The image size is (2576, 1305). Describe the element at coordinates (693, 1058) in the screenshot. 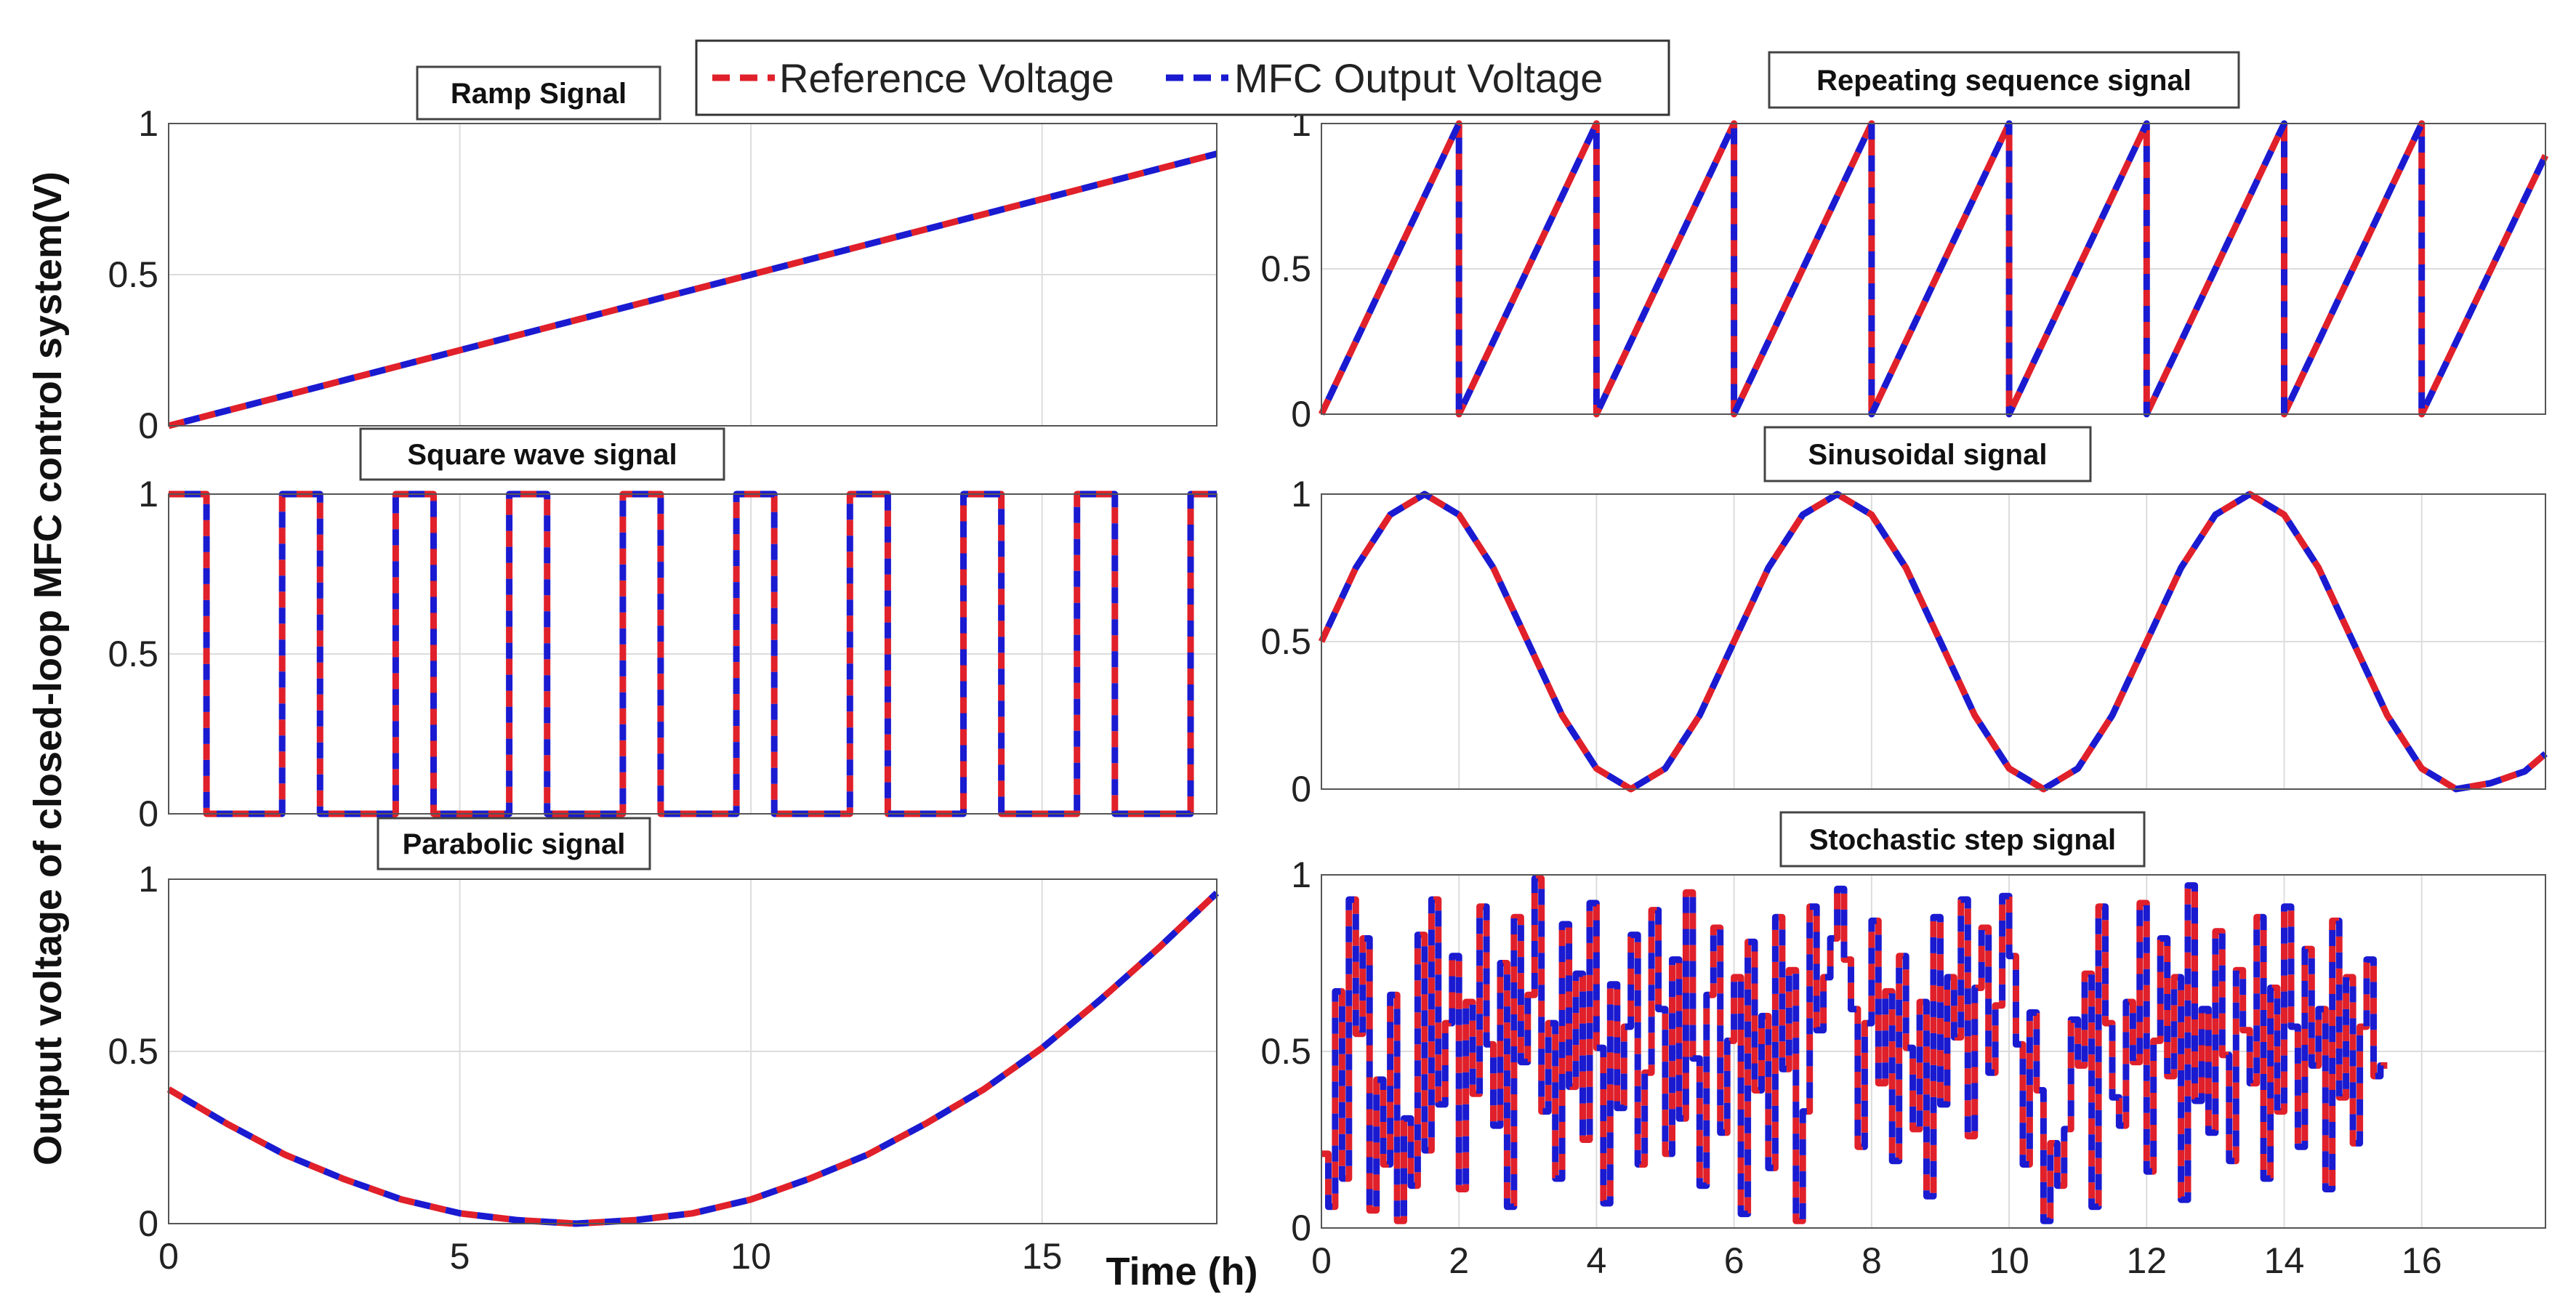

I see `parabolic-series-reference-voltage` at that location.